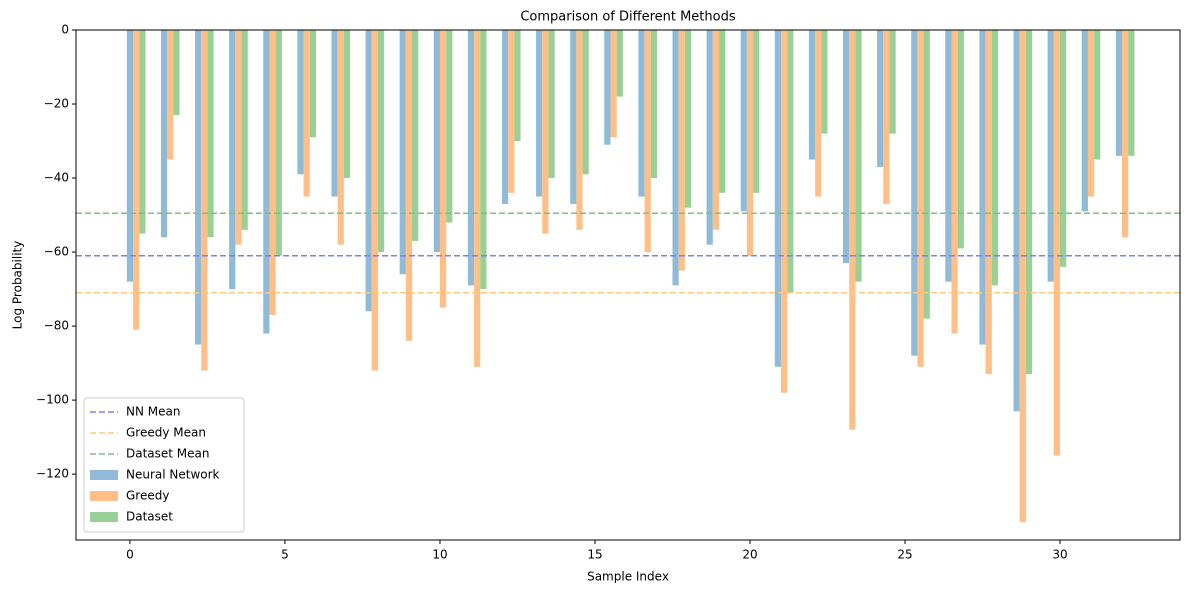 This screenshot has height=594, width=1189. Describe the element at coordinates (173, 475) in the screenshot. I see `legend-label: Neural Network` at that location.